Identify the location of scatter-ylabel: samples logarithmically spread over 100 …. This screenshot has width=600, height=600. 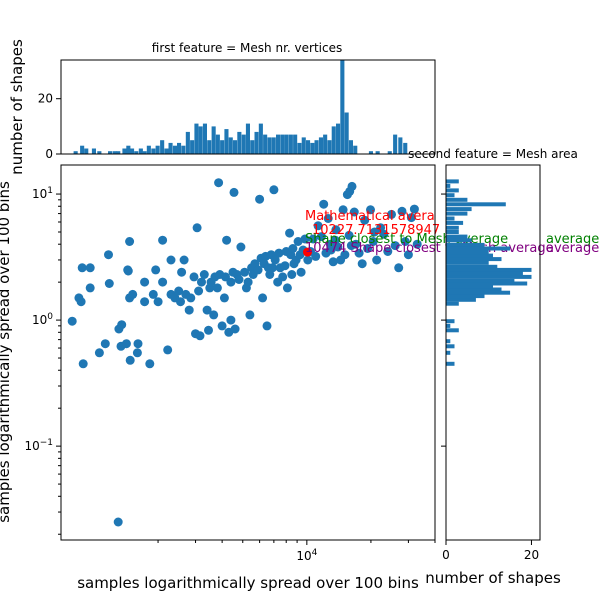
(6, 352).